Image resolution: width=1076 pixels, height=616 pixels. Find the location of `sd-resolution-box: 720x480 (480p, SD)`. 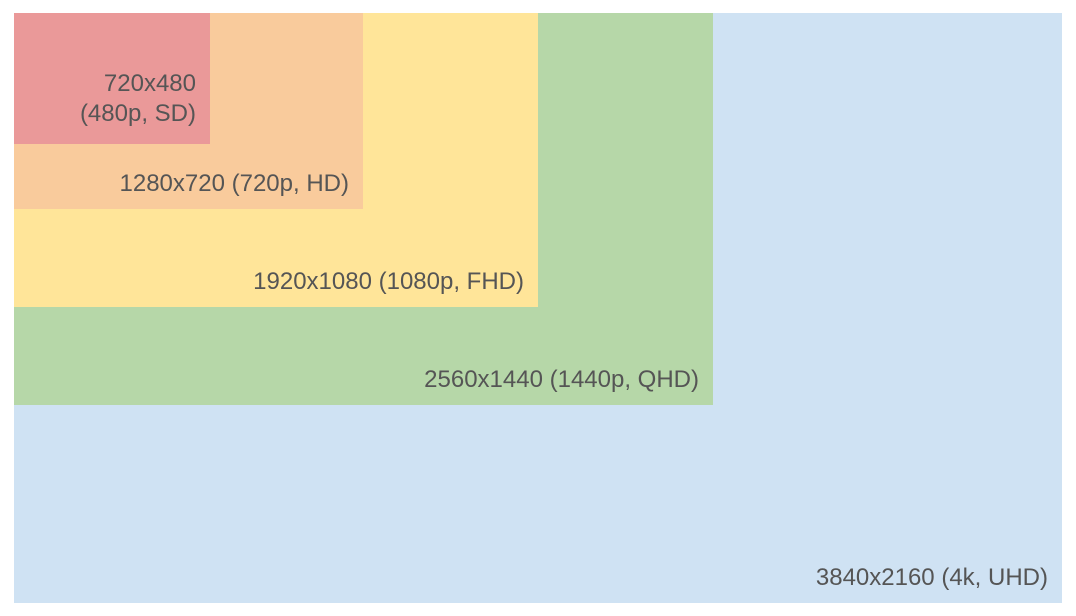

sd-resolution-box: 720x480 (480p, SD) is located at coordinates (112, 78).